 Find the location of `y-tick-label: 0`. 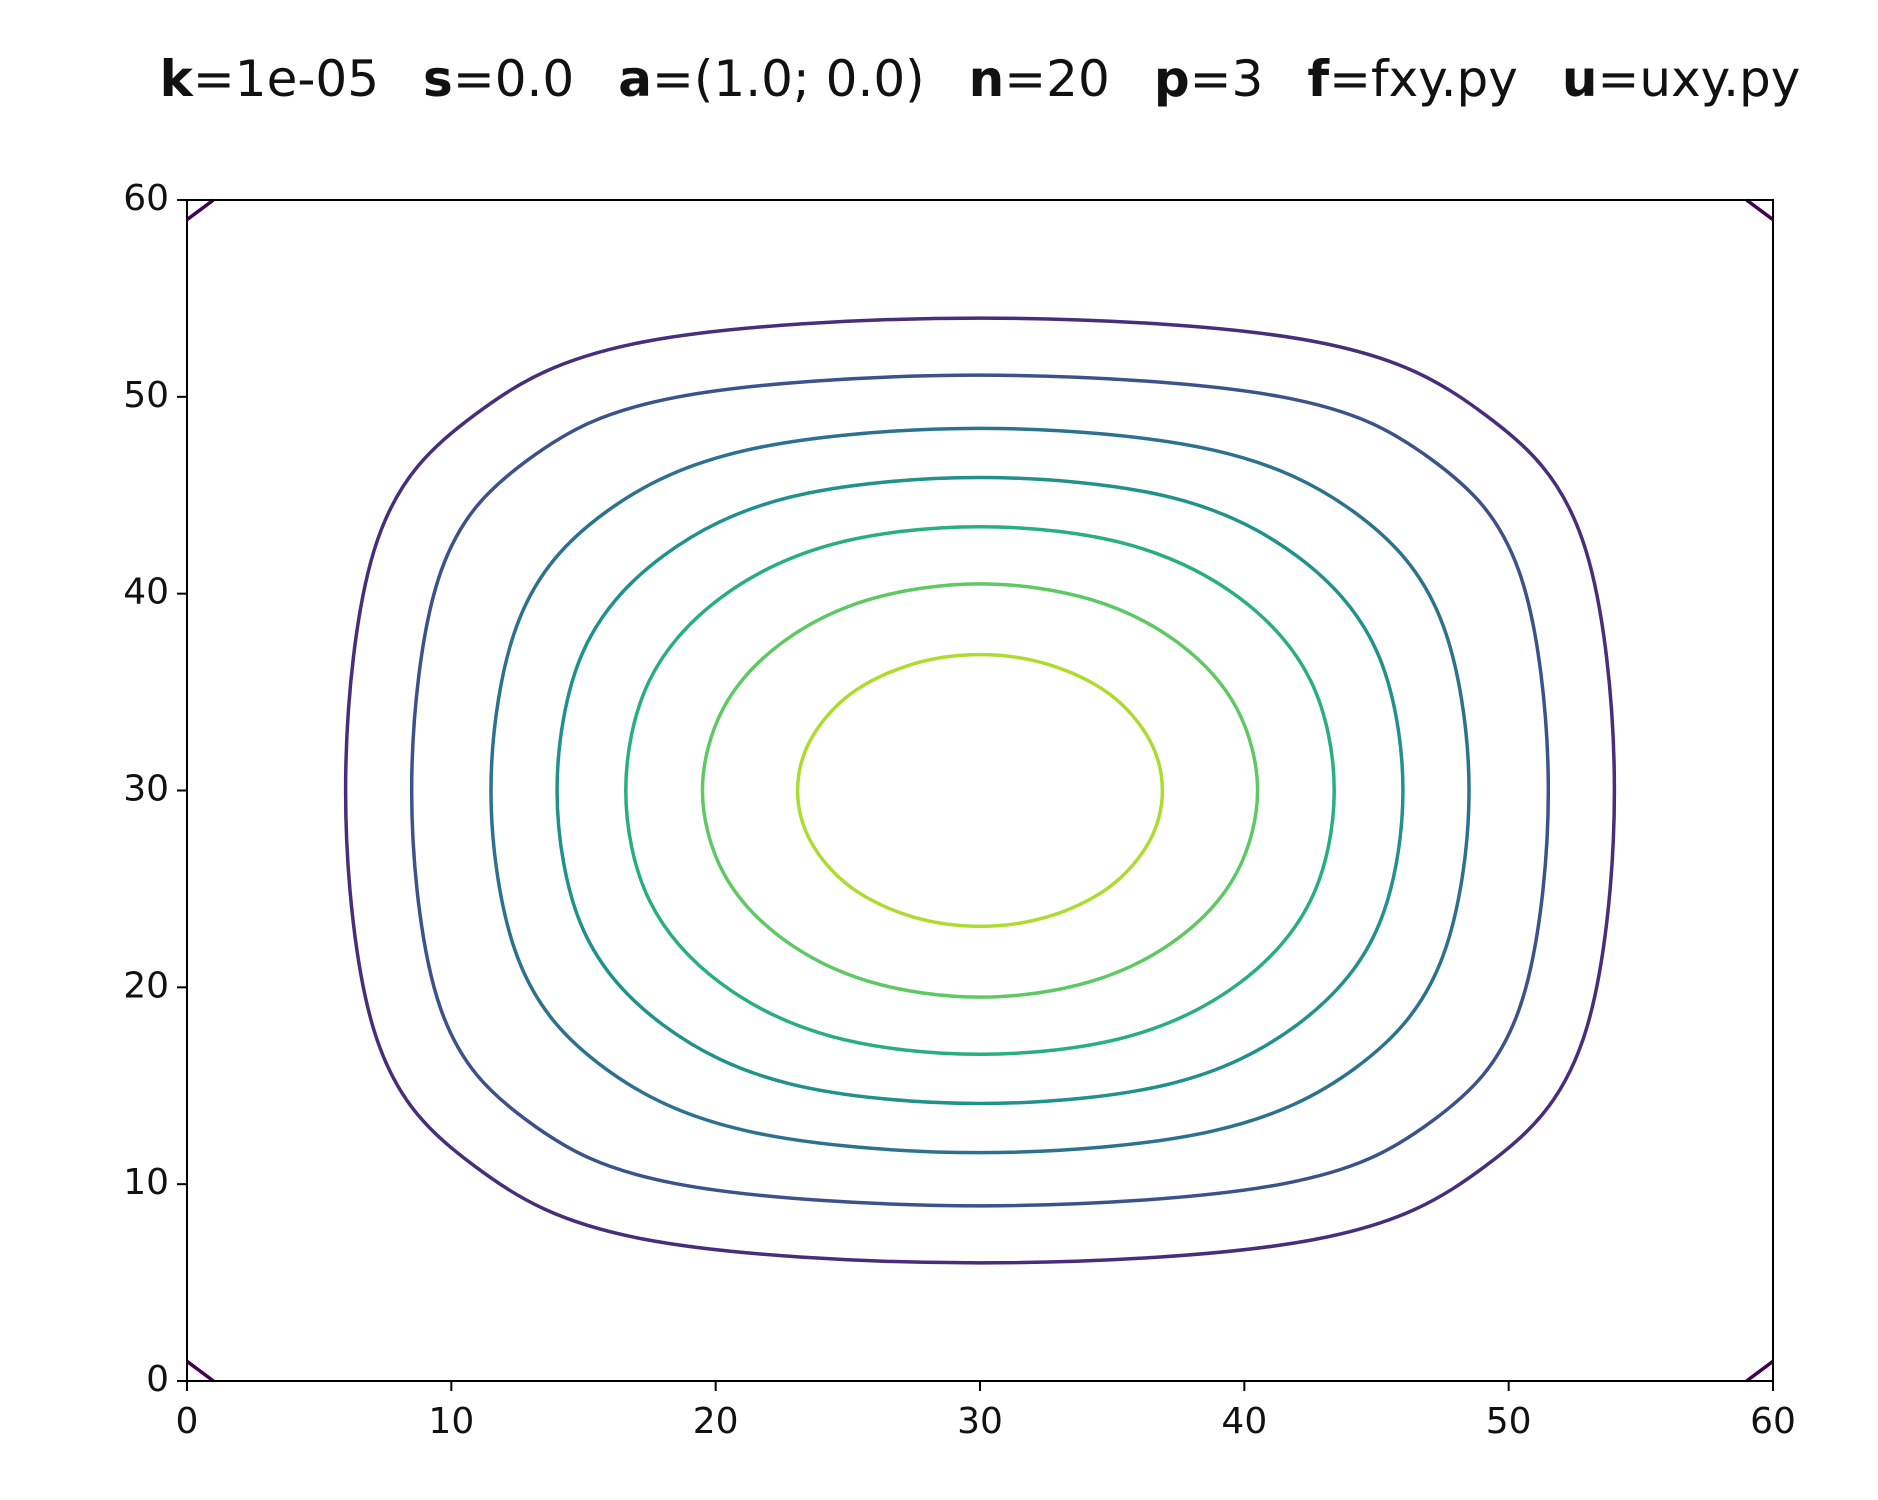

y-tick-label: 0 is located at coordinates (157, 1379).